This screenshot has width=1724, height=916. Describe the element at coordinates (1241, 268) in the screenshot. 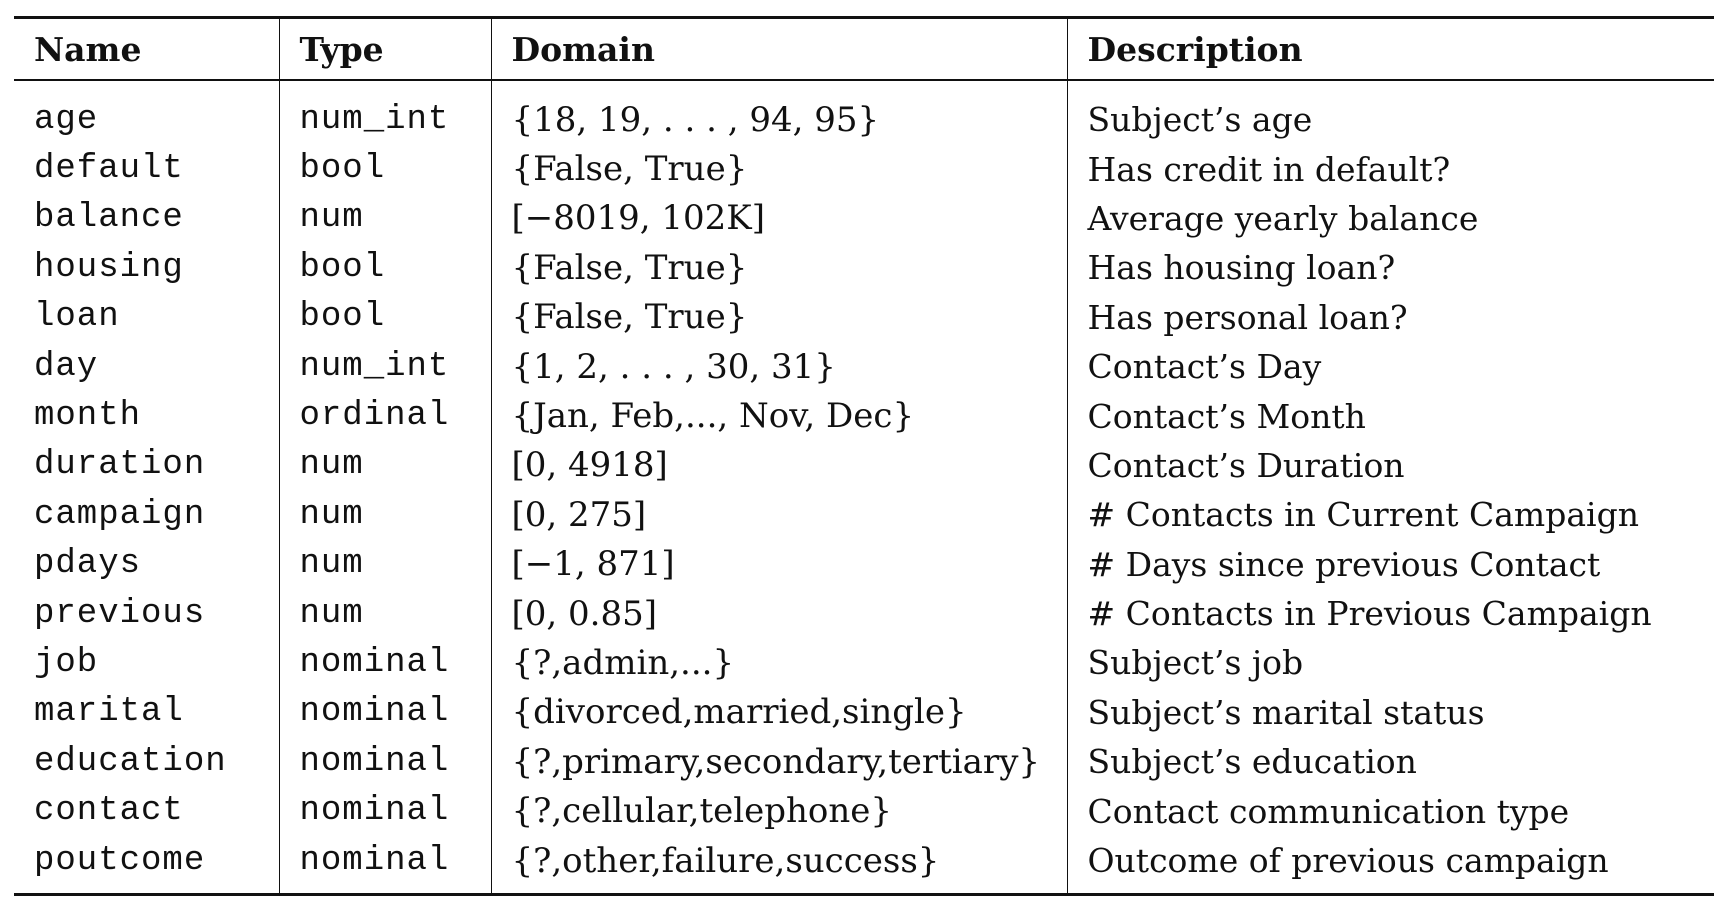

I see `cell-description: Has housing loan?` at that location.